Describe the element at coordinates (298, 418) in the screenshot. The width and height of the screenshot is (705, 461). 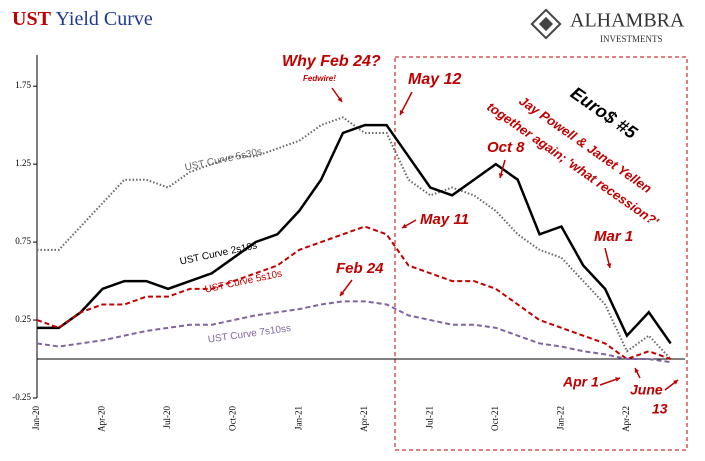
I see `x-tick-label: Jan-21` at that location.